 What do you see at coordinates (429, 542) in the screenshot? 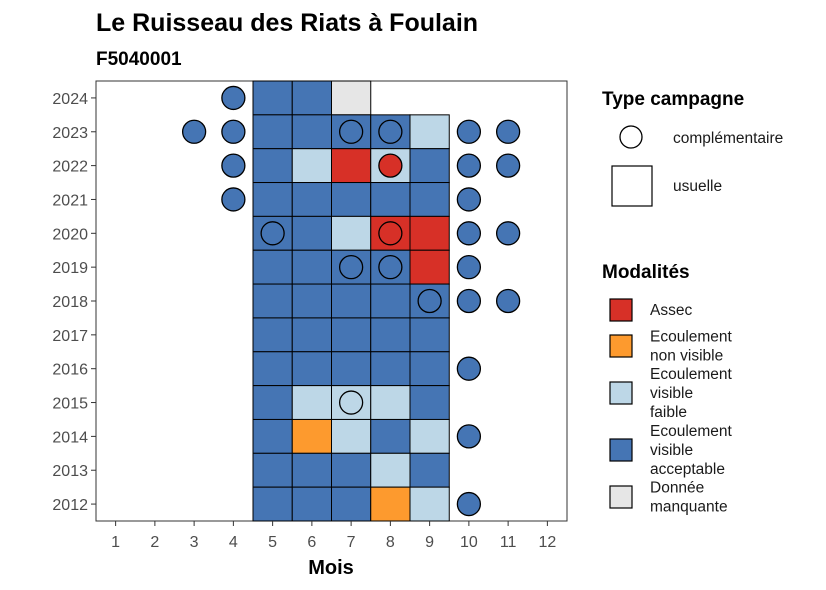
I see `x-tick-label: 9` at bounding box center [429, 542].